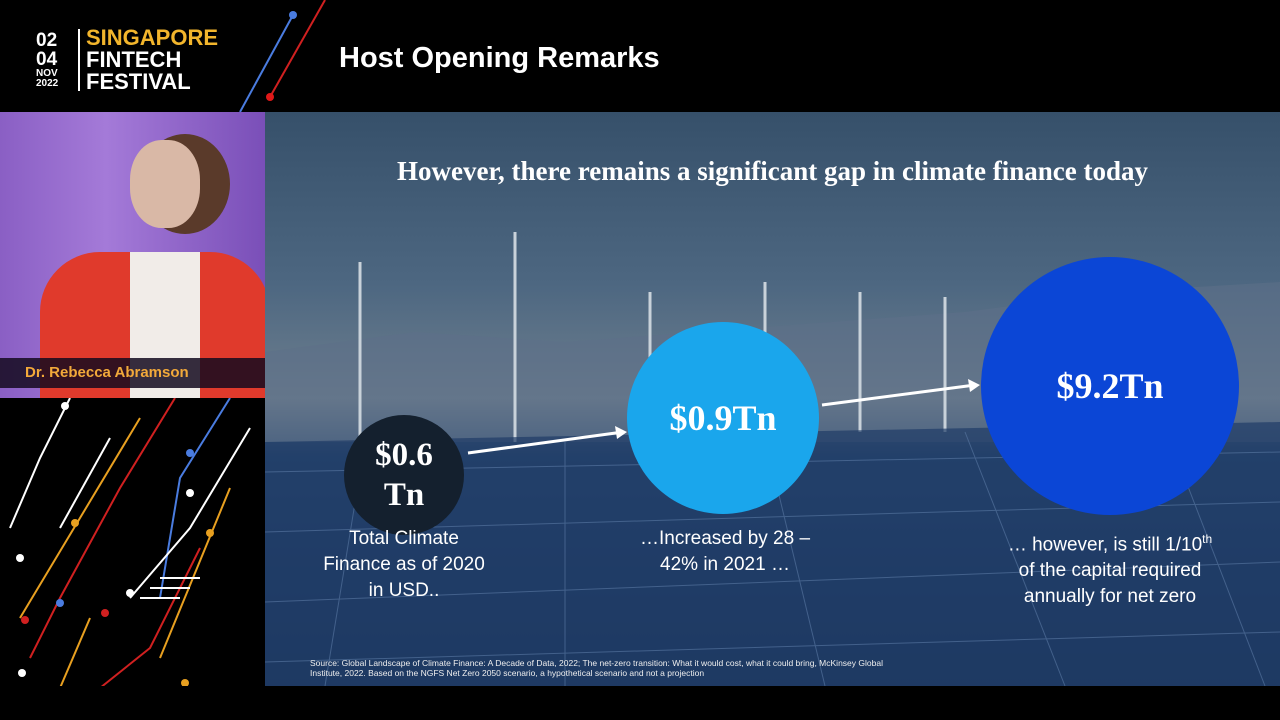 The width and height of the screenshot is (1280, 720). What do you see at coordinates (47, 59) in the screenshot?
I see `logo-date-end: 04` at bounding box center [47, 59].